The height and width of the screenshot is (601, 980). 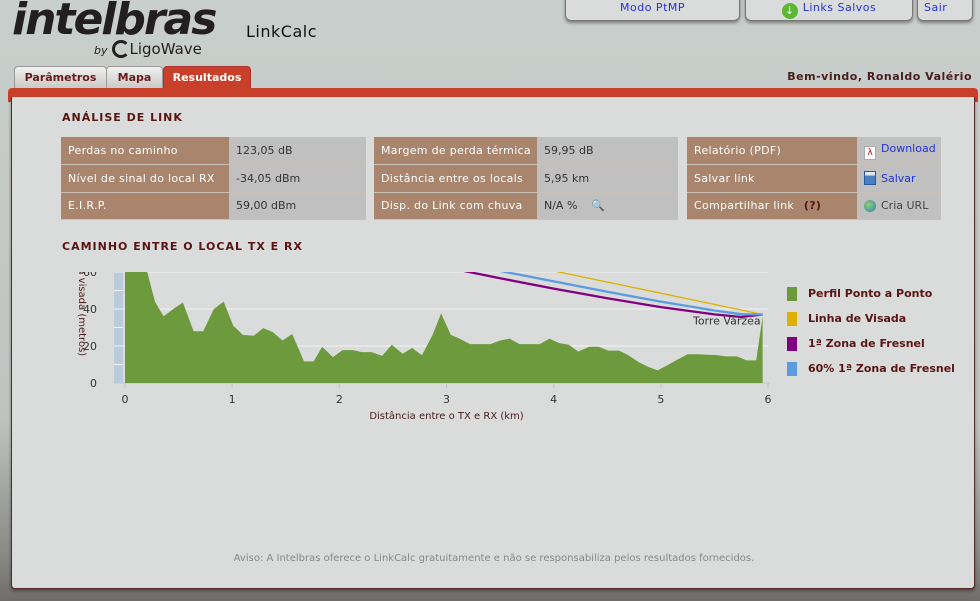 I want to click on share-link-label: Compartilhar link, so click(x=744, y=206).